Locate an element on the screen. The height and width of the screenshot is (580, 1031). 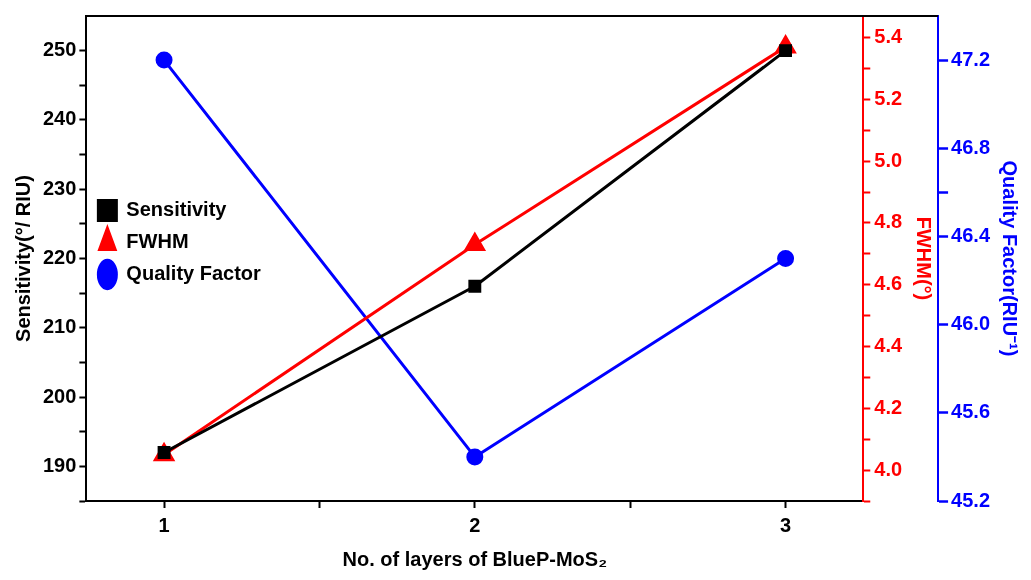
y2-tick-label: 4.2 is located at coordinates (888, 406).